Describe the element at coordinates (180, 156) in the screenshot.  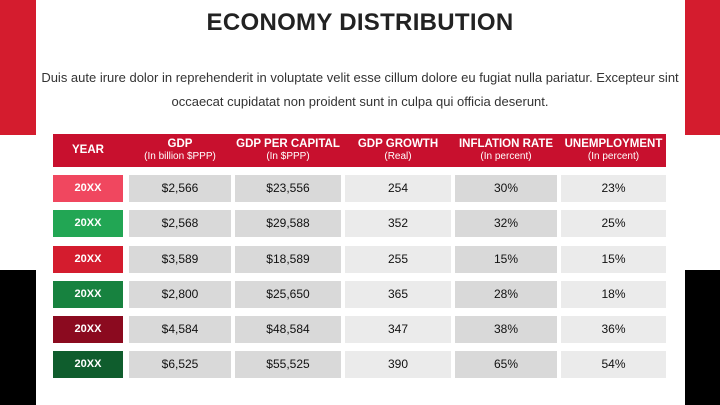
I see `header-sublabel: (In billion $PPP)` at that location.